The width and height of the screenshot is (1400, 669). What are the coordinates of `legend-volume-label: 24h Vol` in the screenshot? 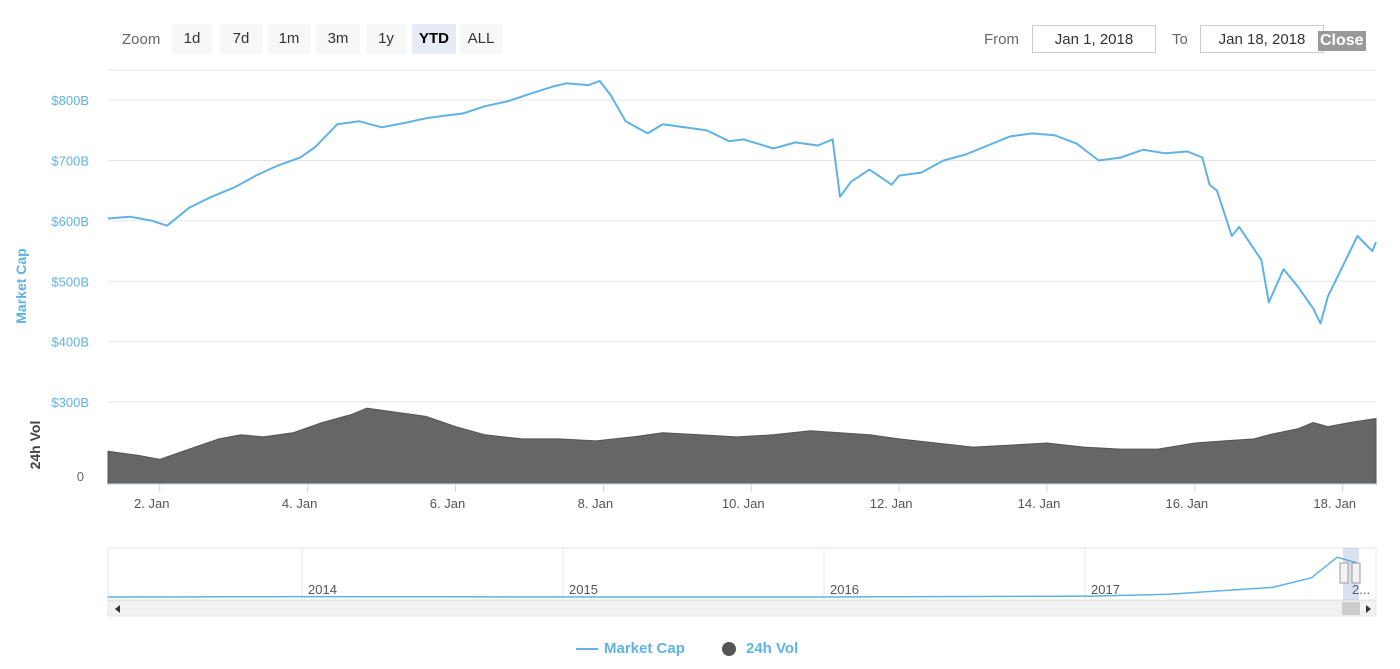 It's located at (772, 648).